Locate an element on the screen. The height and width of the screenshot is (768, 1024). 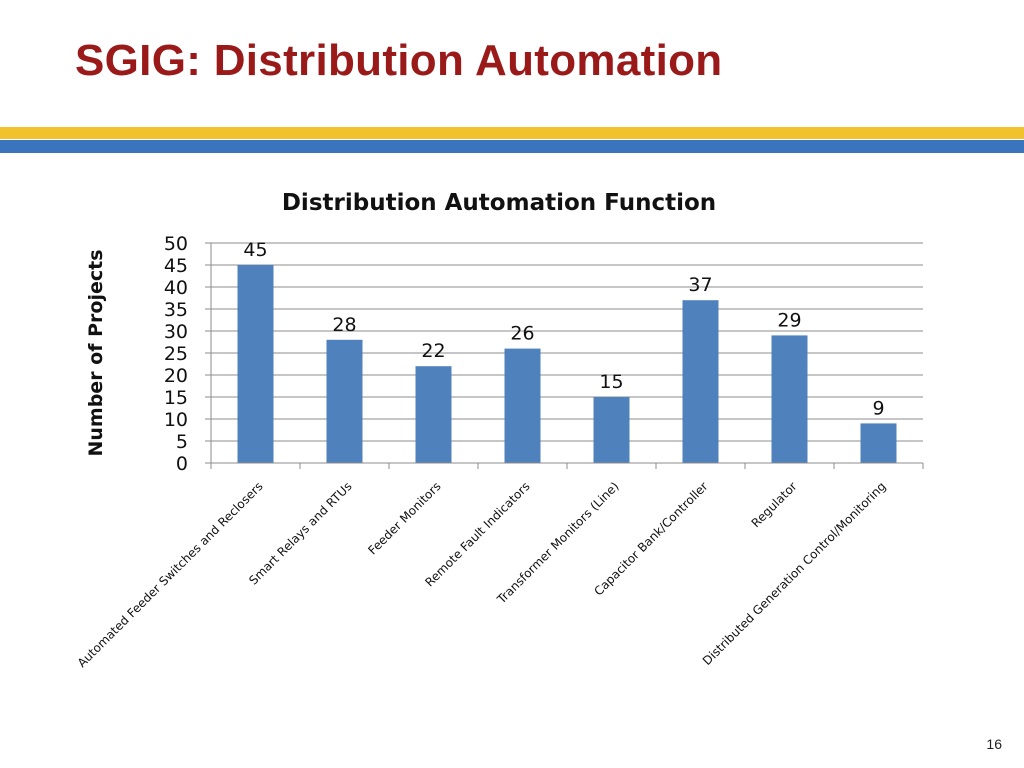
x-tick-label: Regulator is located at coordinates (774, 504).